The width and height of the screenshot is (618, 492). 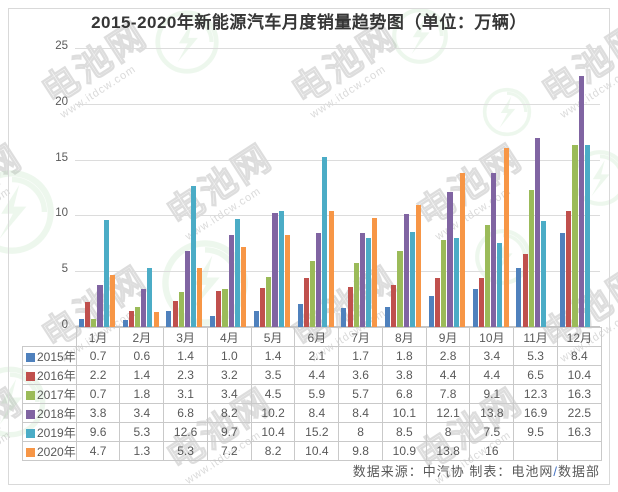 I want to click on month-header-3月: 3月, so click(x=185, y=337).